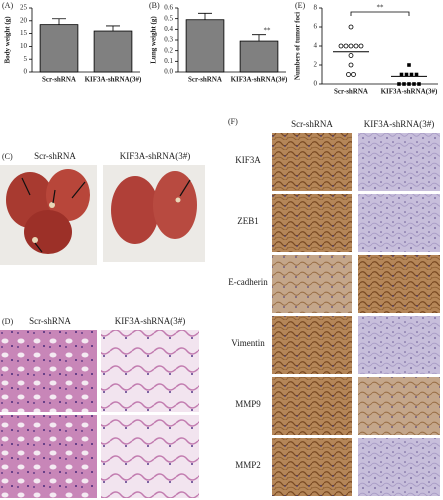  Describe the element at coordinates (168, 61) in the screenshot. I see `y-tick-label: 0.1` at that location.